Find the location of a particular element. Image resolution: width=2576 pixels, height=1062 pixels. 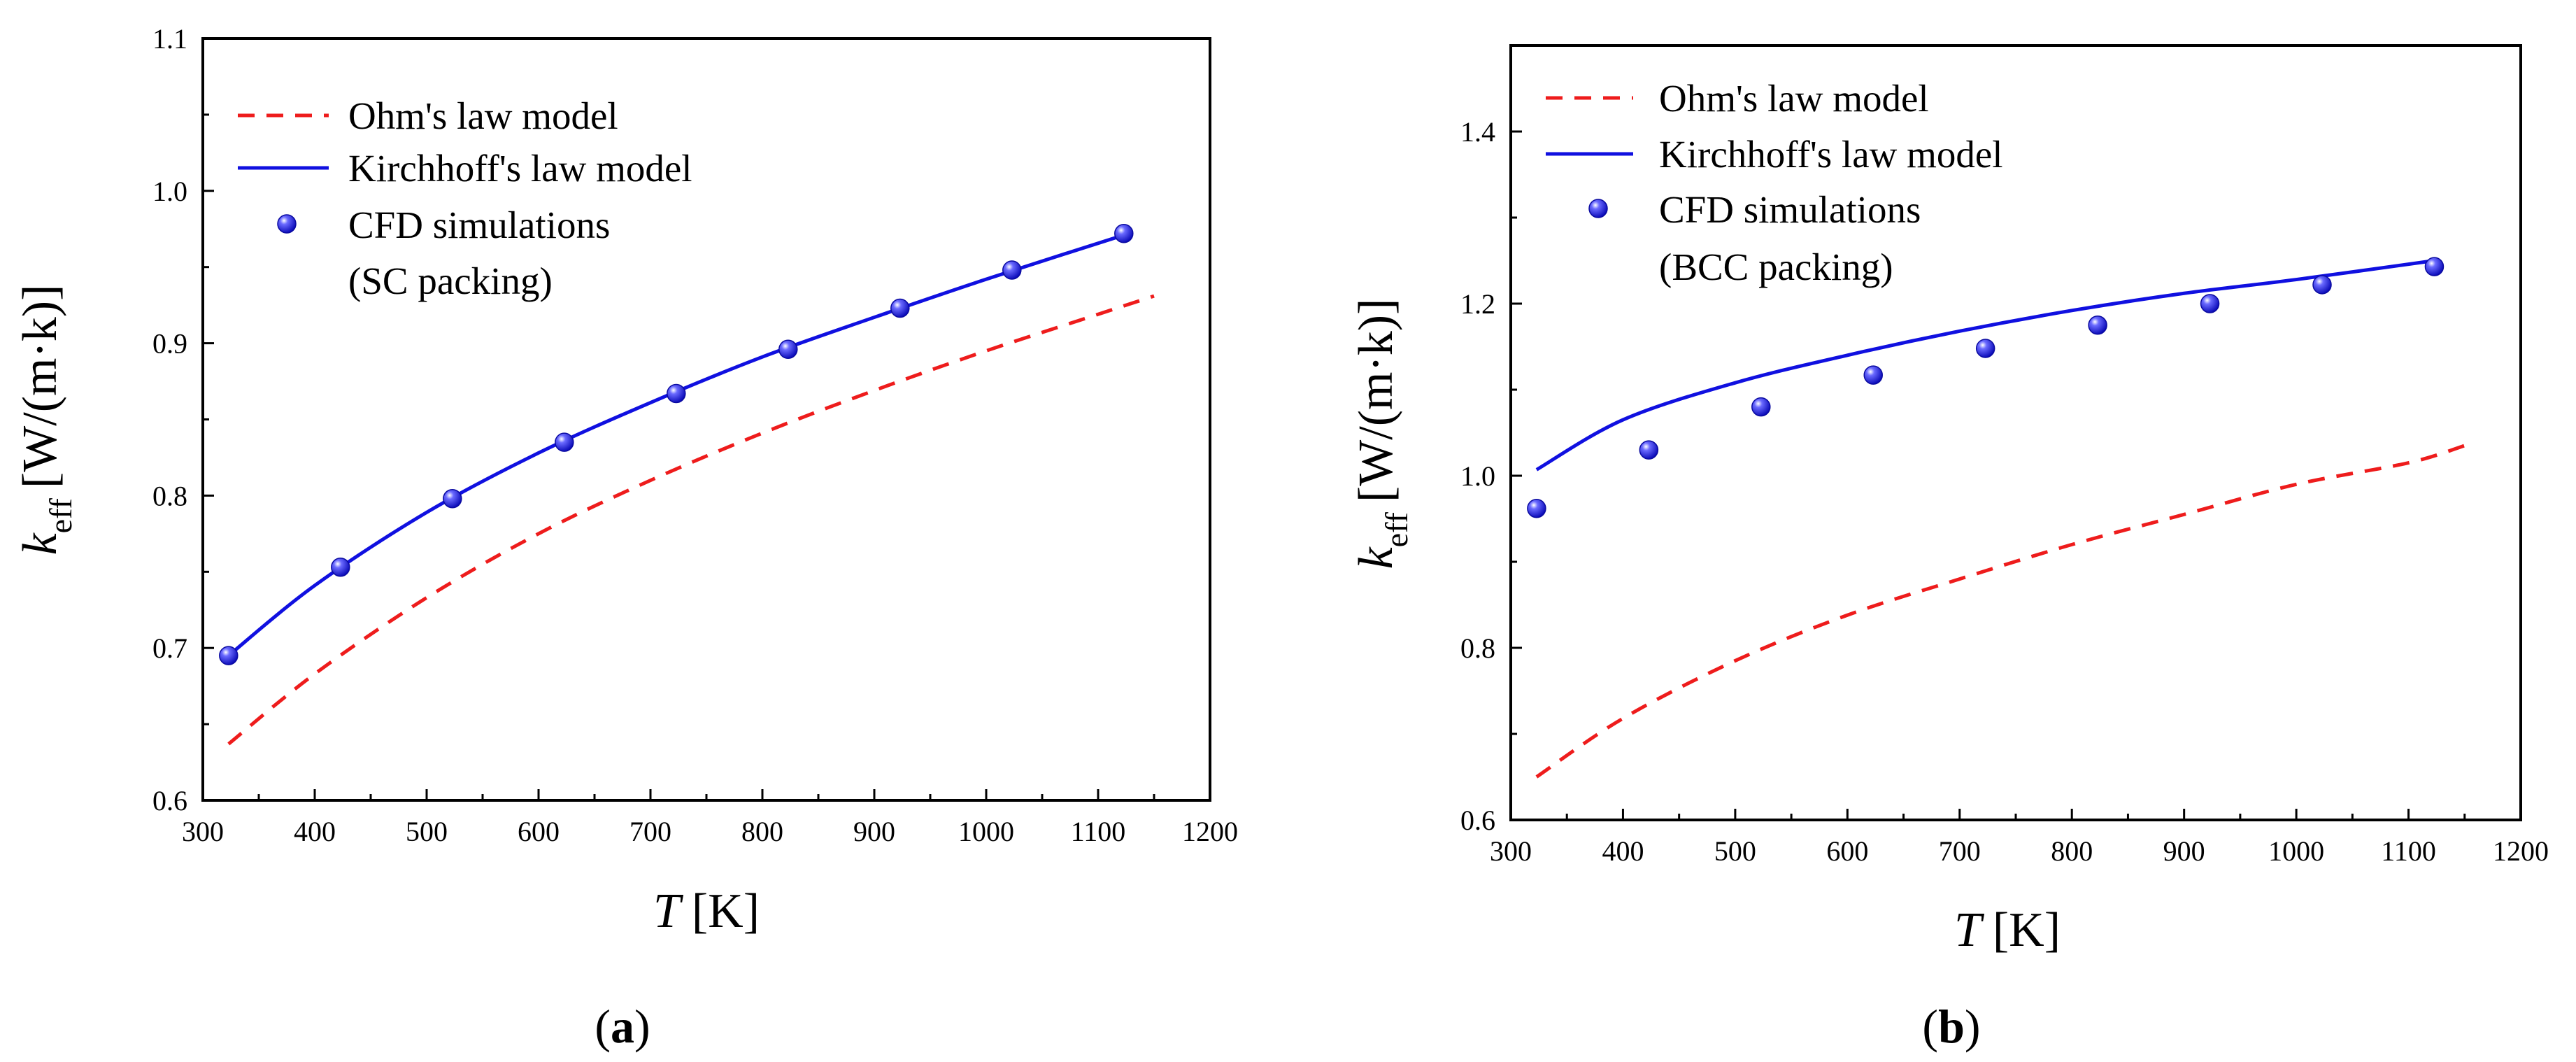

y-tick-label: 0.7 is located at coordinates (169, 648).